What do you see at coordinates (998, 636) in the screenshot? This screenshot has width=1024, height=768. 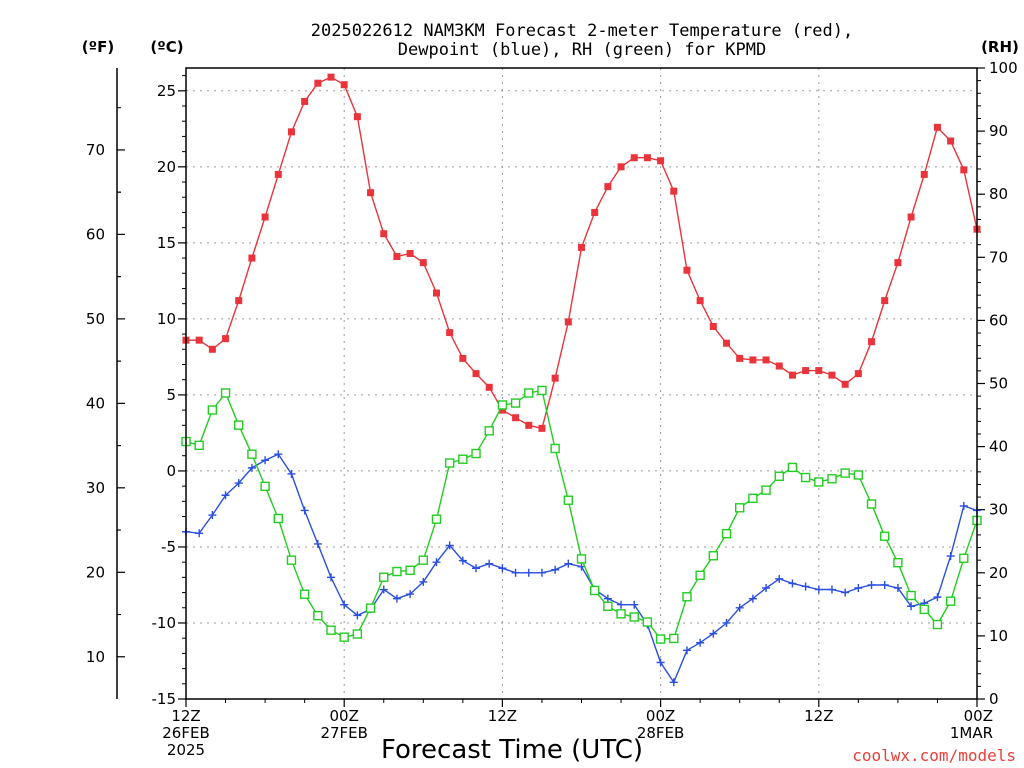 I see `rh-tick-label: 10` at bounding box center [998, 636].